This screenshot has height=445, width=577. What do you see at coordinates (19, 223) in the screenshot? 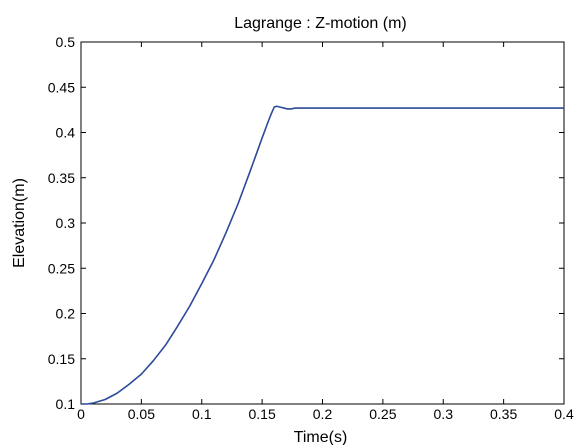
I see `y-axis-title: Elevation(m)` at bounding box center [19, 223].